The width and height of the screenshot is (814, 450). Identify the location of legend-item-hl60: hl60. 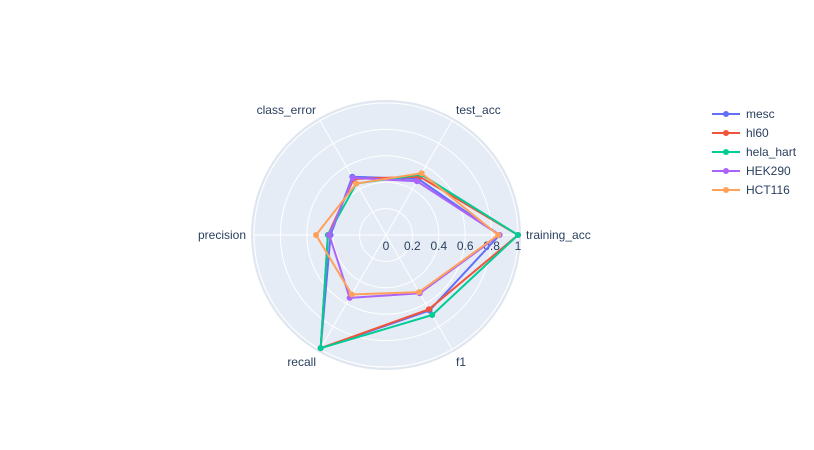
(740, 133).